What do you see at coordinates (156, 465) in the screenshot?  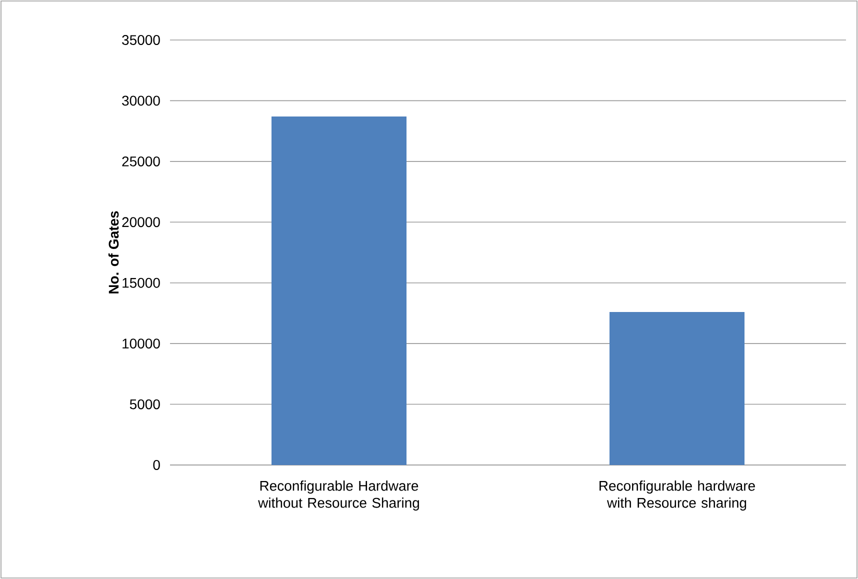 I see `y-tick-label: 0` at bounding box center [156, 465].